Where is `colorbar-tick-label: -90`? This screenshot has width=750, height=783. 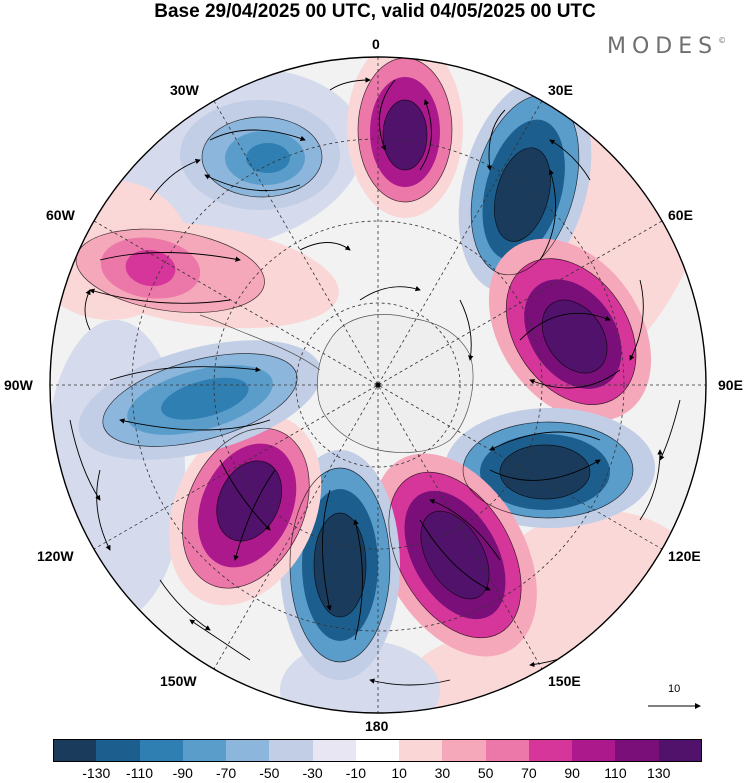 colorbar-tick-label: -90 is located at coordinates (182, 773).